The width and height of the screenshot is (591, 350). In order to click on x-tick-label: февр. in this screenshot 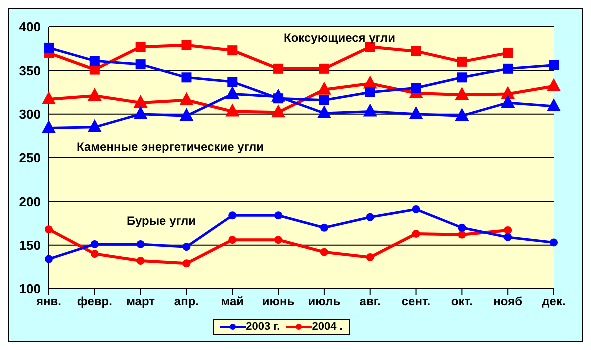, I will do `click(94, 301)`.